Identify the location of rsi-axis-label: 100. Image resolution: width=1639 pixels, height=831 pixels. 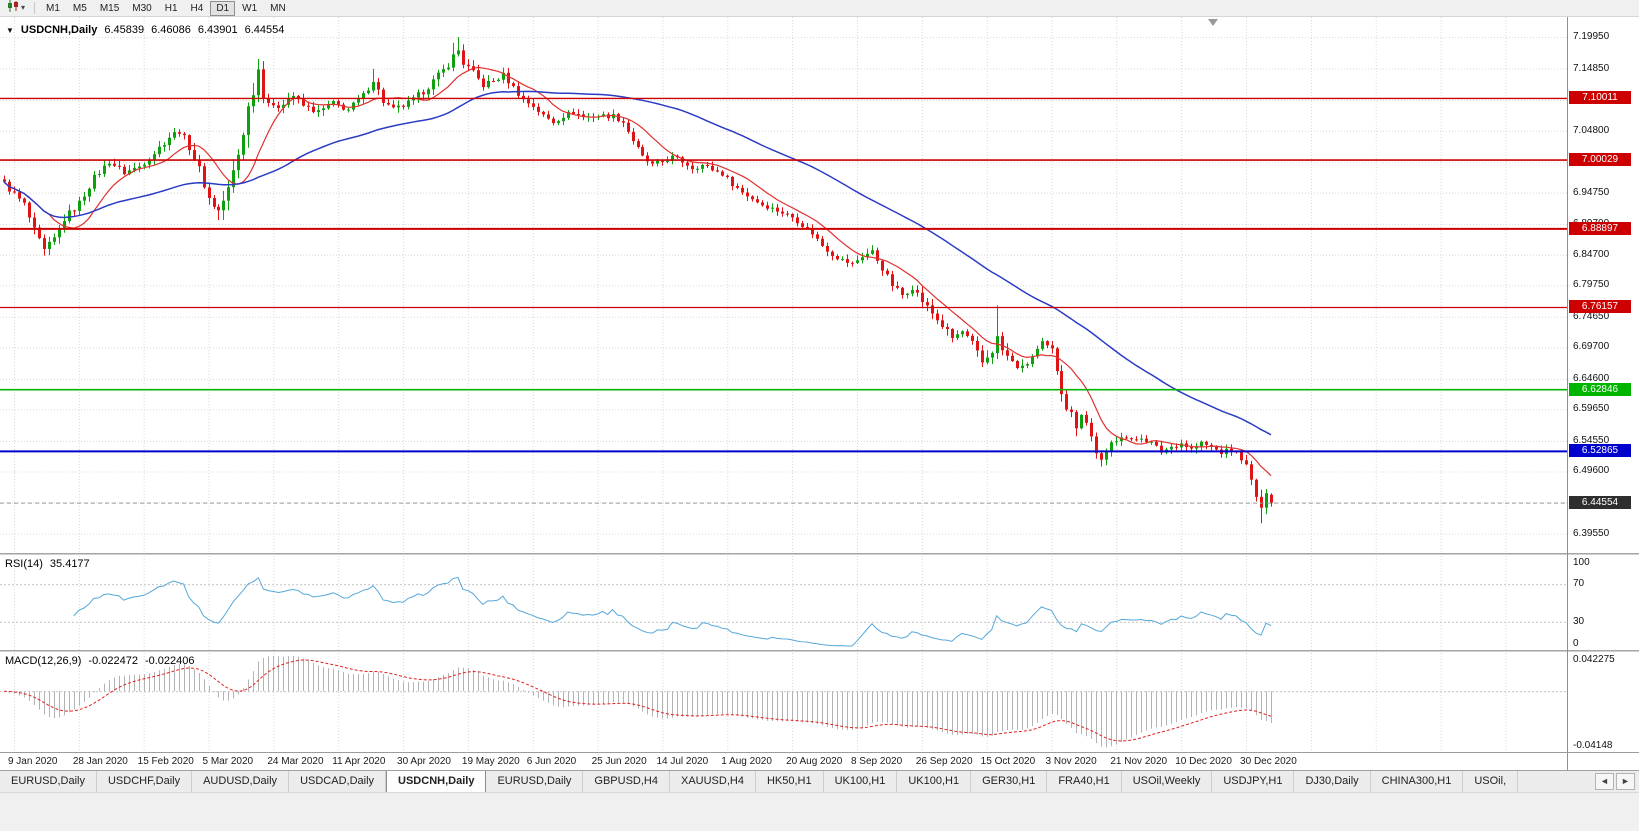
(1581, 562).